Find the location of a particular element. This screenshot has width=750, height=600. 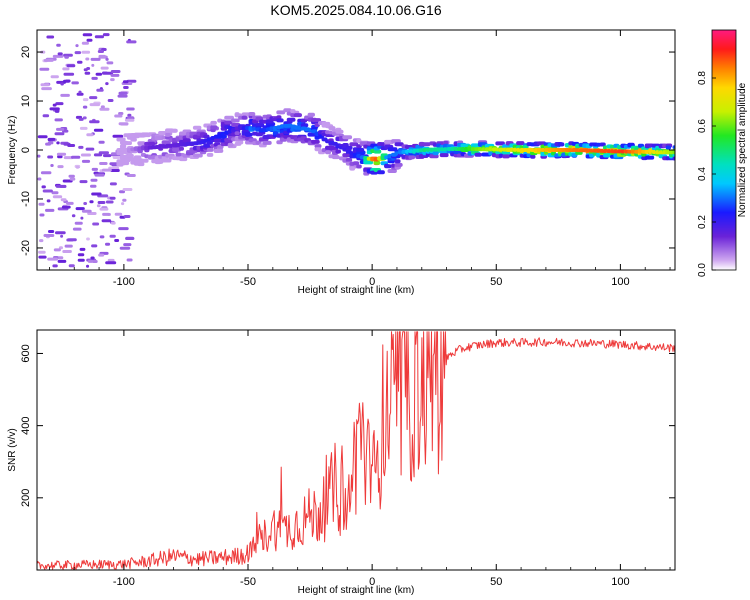

spectrogram-xtick-label: 100 is located at coordinates (620, 282).